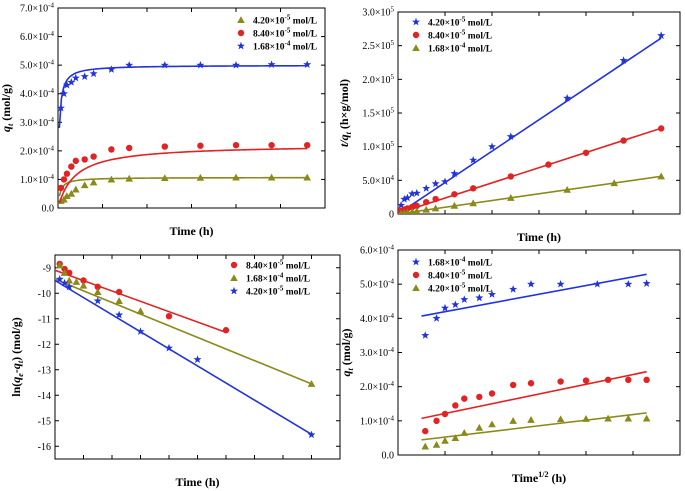 The image size is (685, 491). I want to click on y-tick-exponent: 5, so click(393, 144).